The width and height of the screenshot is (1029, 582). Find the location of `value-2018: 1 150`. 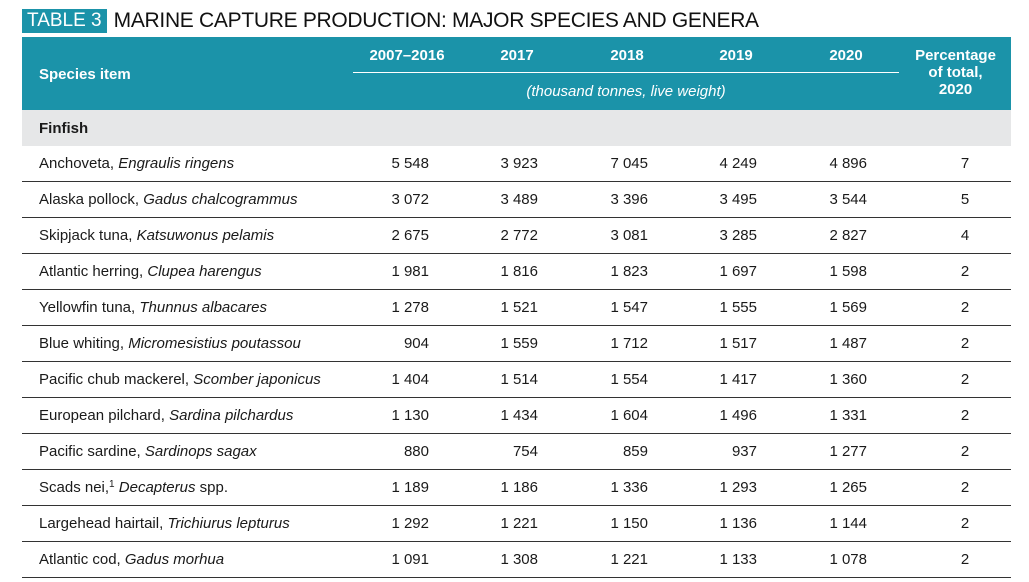

value-2018: 1 150 is located at coordinates (629, 523).